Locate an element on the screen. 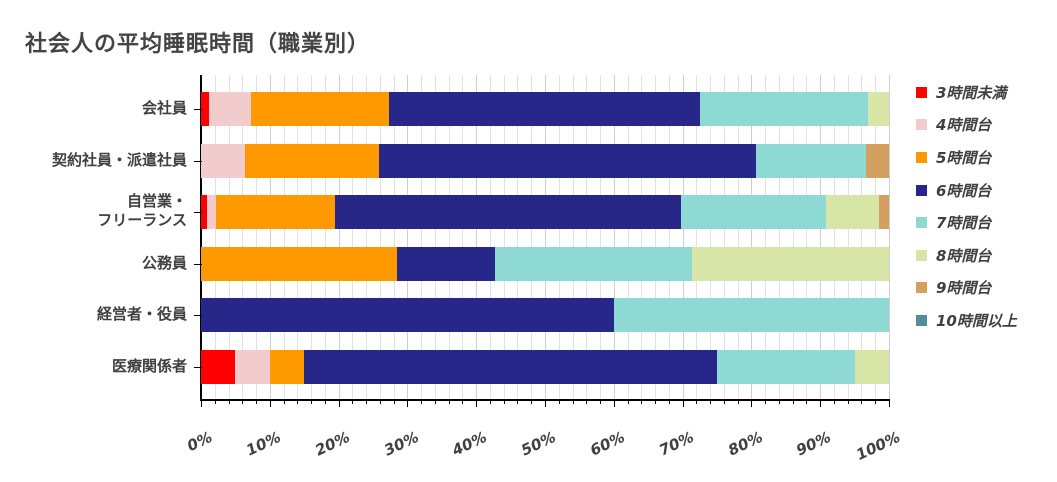 Image resolution: width=1057 pixels, height=482 pixels. legend-item: 9時間台 is located at coordinates (966, 288).